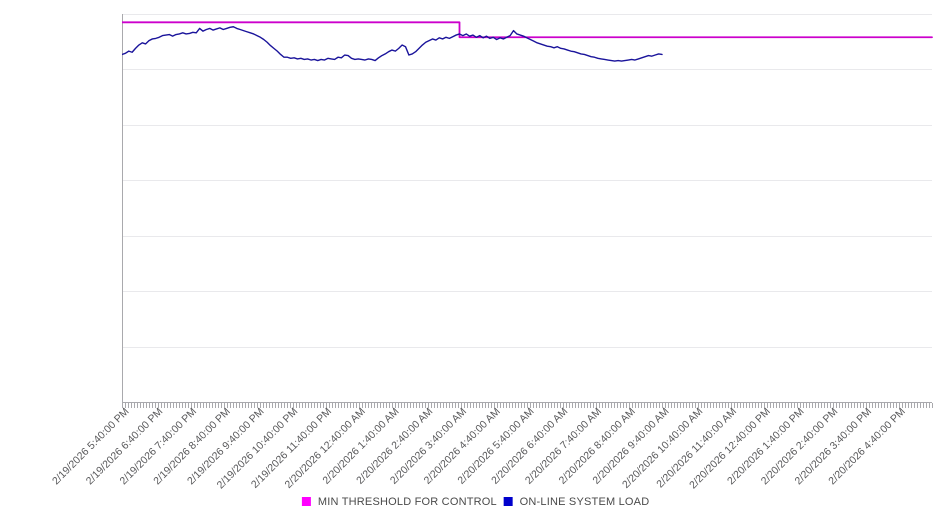 This screenshot has height=526, width=946. I want to click on chart-series, so click(527, 41).